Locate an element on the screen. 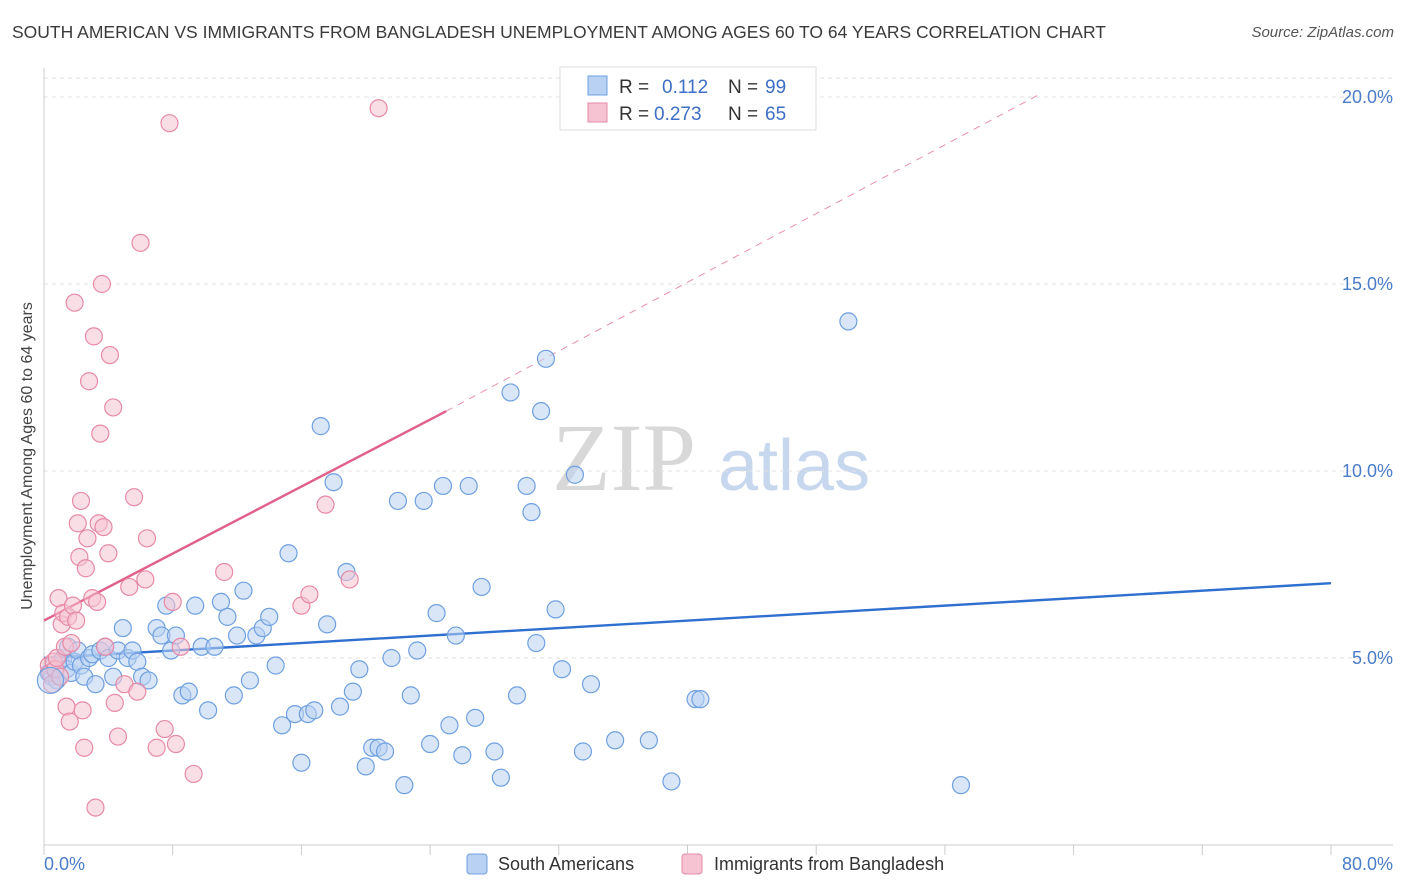  y-tick-label-3: 20.0% is located at coordinates (1367, 97).